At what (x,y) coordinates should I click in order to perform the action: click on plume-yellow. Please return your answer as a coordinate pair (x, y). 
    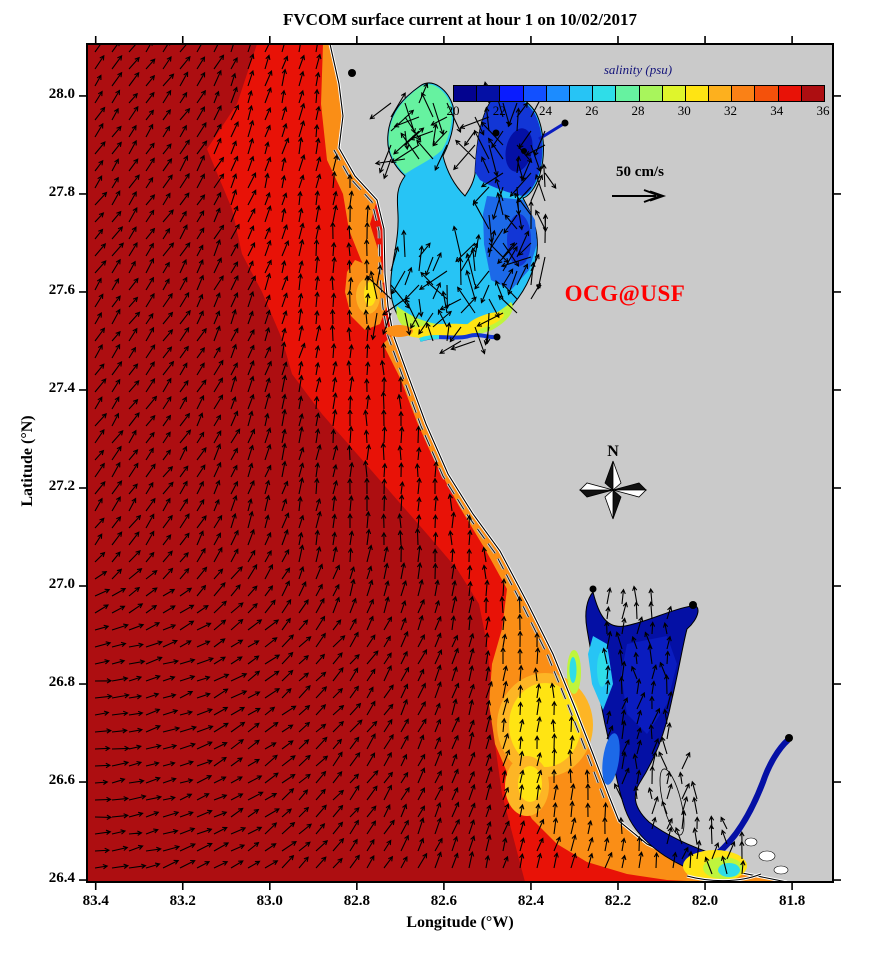
    Looking at the image, I should click on (545, 725).